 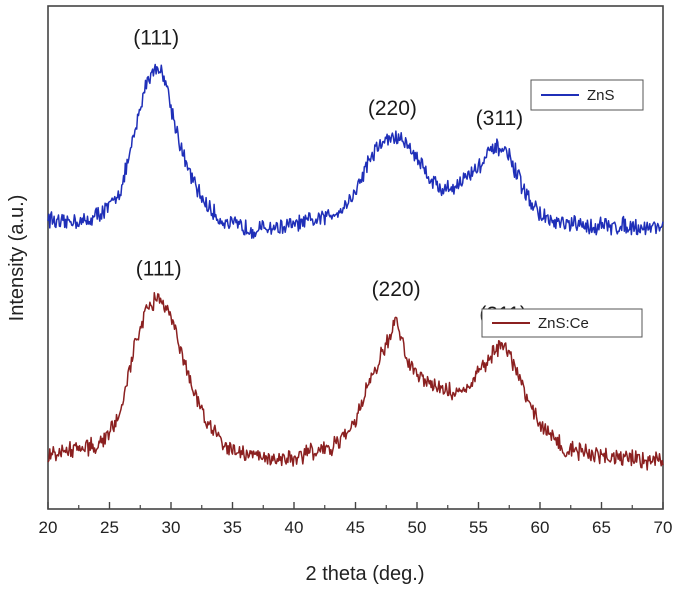 What do you see at coordinates (601, 95) in the screenshot?
I see `legend-label: ZnS` at bounding box center [601, 95].